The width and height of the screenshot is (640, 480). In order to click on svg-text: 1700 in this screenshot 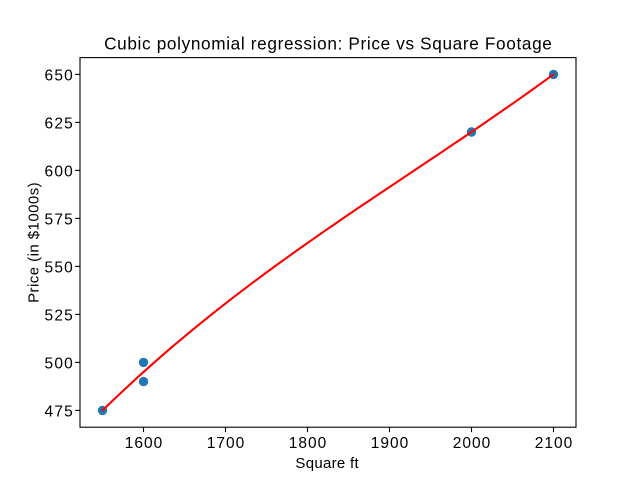, I will do `click(226, 443)`.